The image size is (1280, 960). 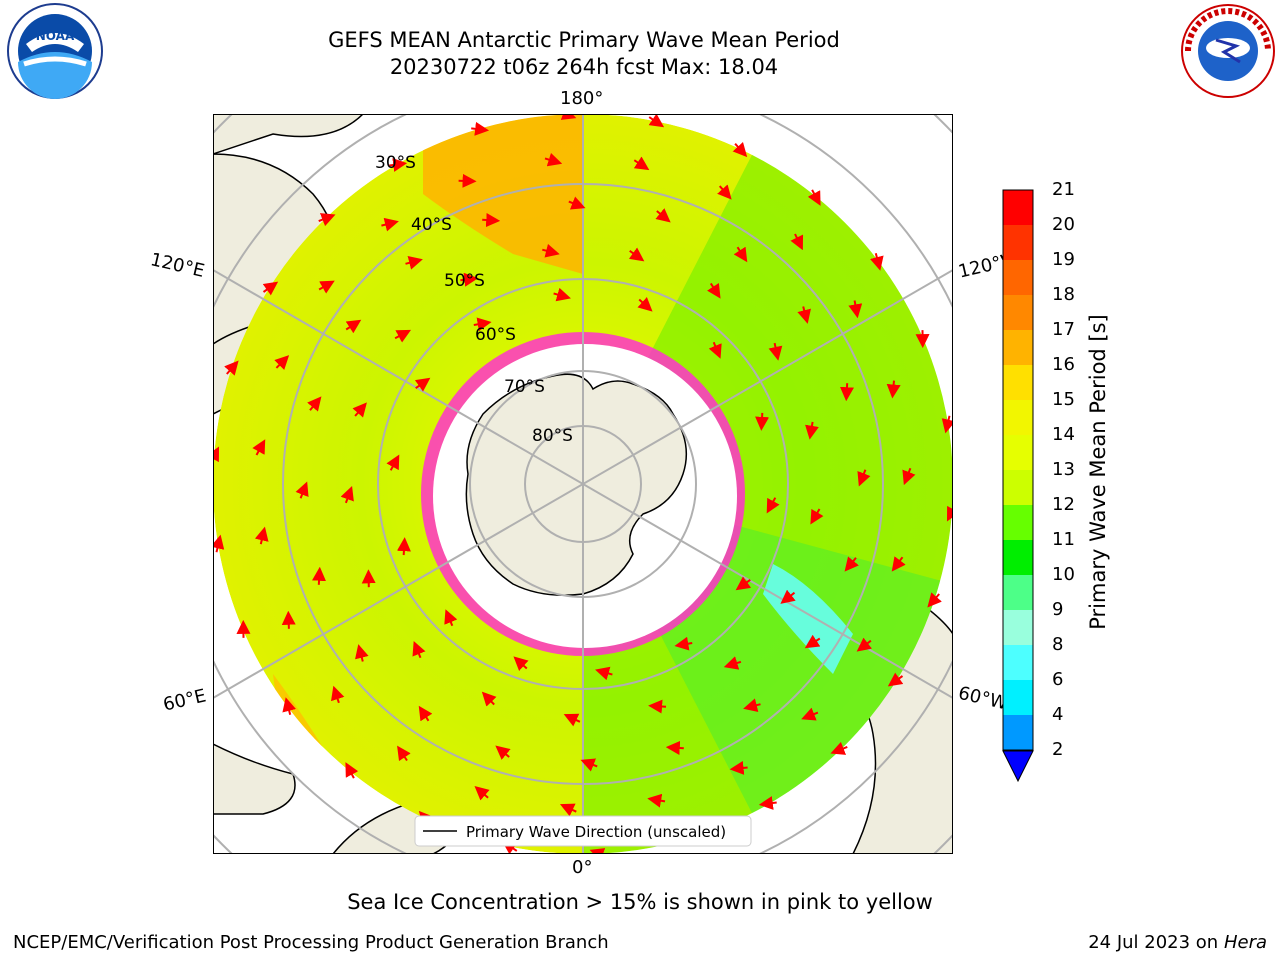 What do you see at coordinates (1156, 942) in the screenshot?
I see `footer-date-text: 24 Jul 2023 on` at bounding box center [1156, 942].